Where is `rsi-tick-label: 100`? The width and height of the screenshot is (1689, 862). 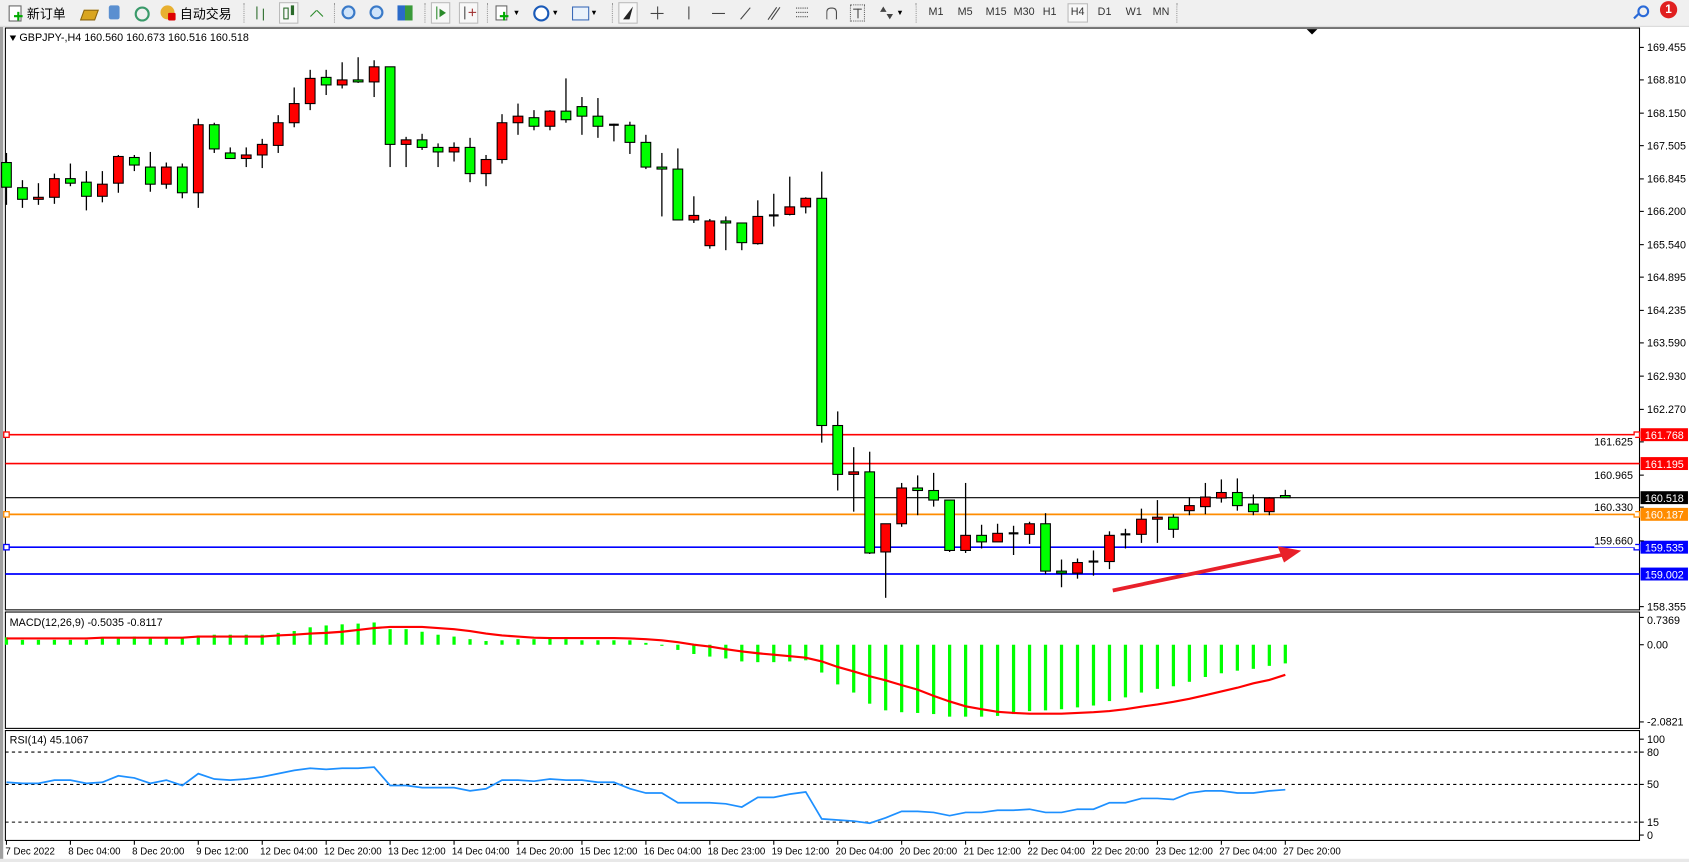 rsi-tick-label: 100 is located at coordinates (1656, 740).